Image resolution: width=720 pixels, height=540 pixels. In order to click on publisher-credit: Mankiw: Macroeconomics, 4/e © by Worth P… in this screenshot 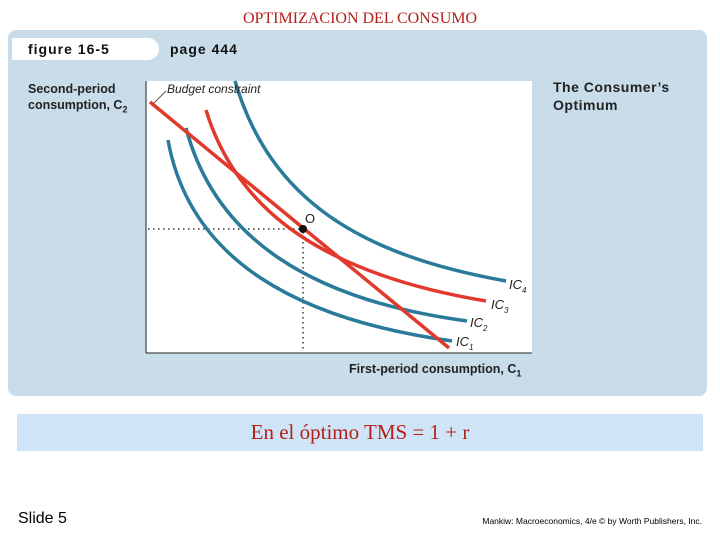, I will do `click(592, 521)`.